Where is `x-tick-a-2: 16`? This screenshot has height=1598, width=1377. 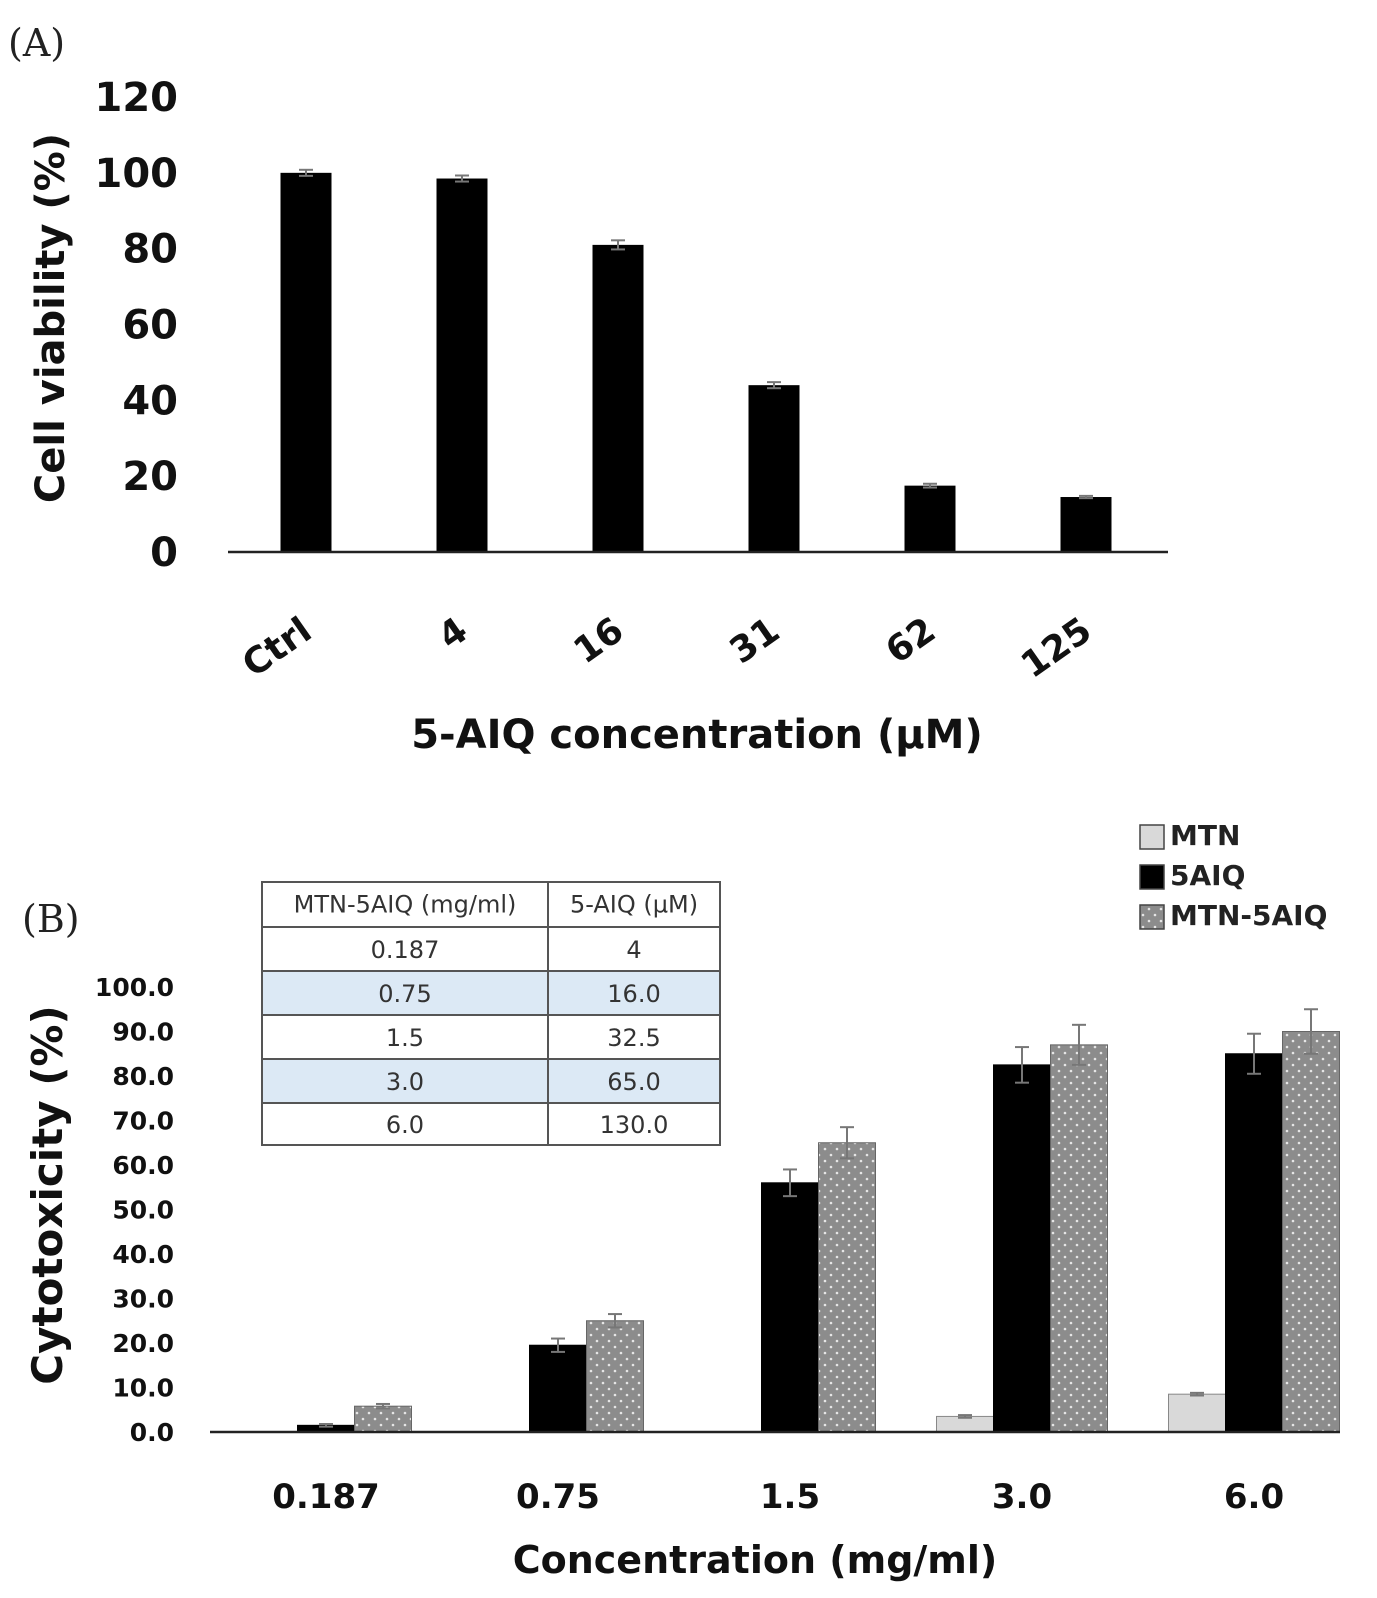 x-tick-a-2: 16 is located at coordinates (599, 641).